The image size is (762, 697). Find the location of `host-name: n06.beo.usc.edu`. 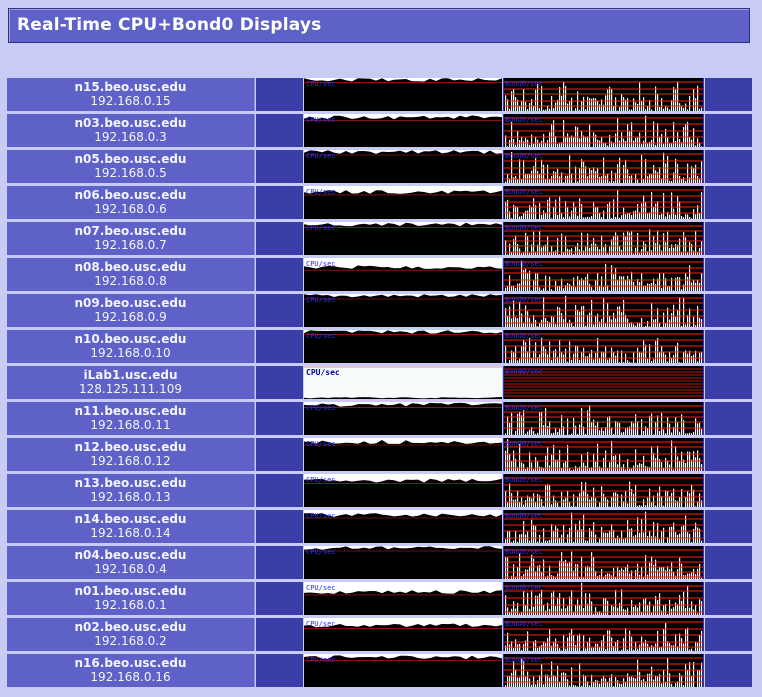

host-name: n06.beo.usc.edu is located at coordinates (130, 195).